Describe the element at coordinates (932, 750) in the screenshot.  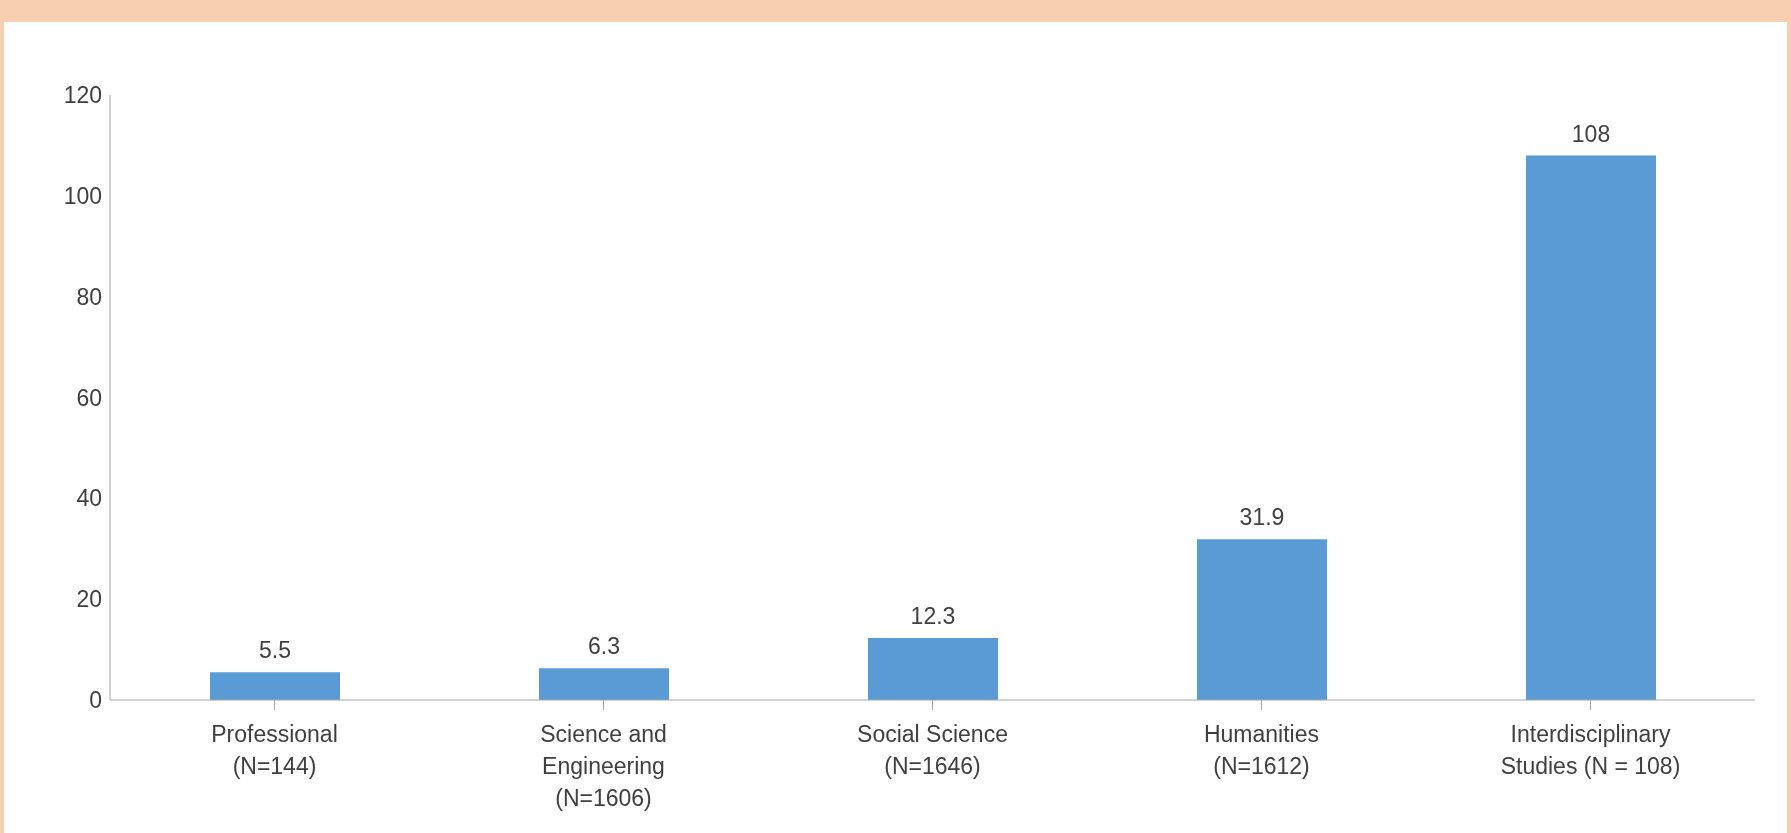
I see `x-tick-label: Social Science (N=1646)` at that location.